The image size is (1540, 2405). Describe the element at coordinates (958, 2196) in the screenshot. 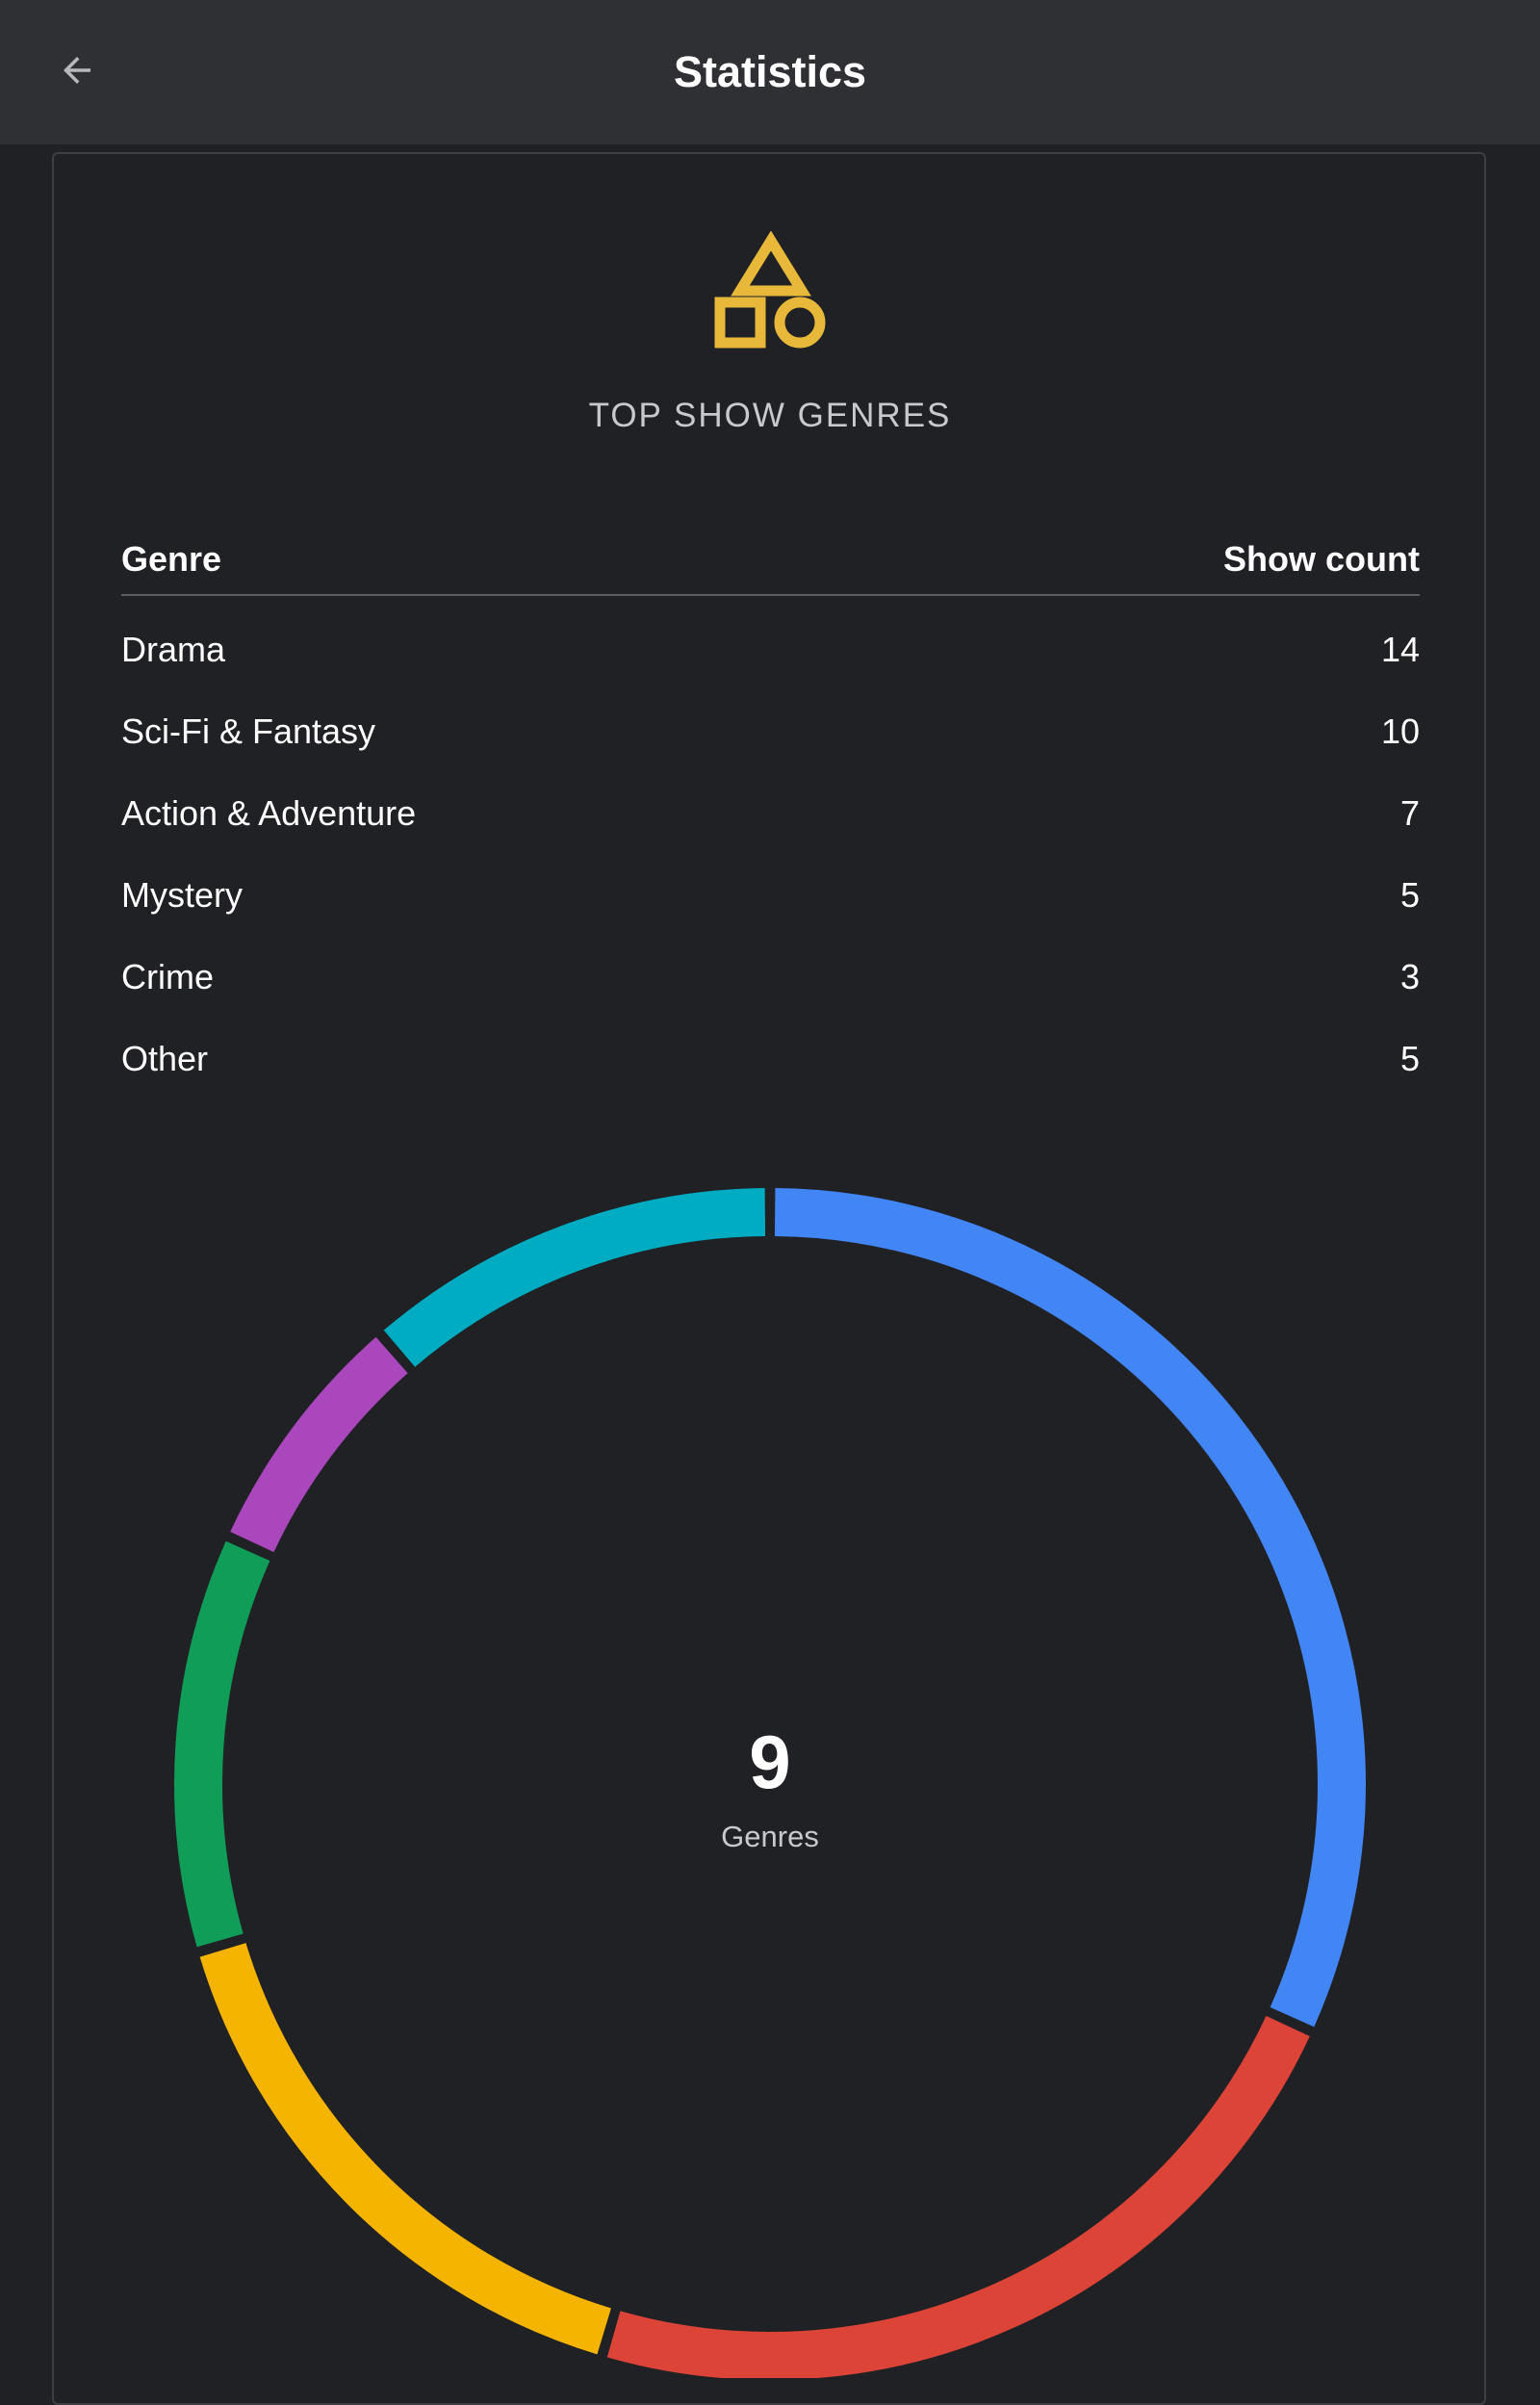

I see `donut-slice-sci-fi-fantasy` at that location.